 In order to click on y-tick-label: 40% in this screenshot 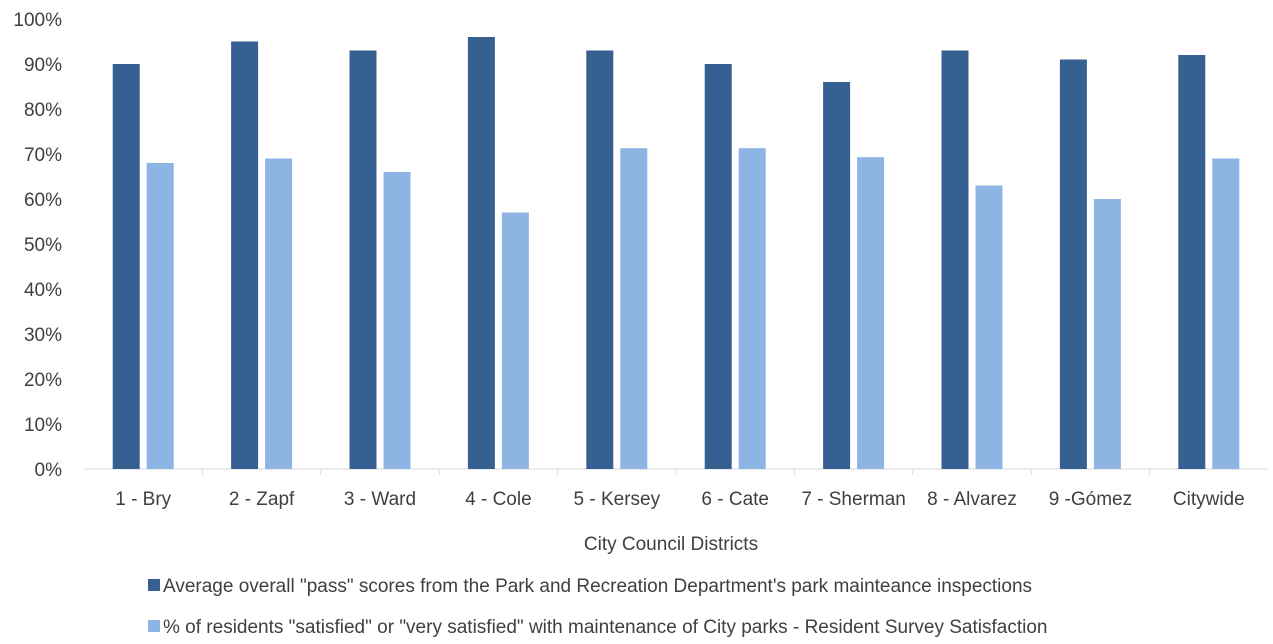, I will do `click(43, 290)`.